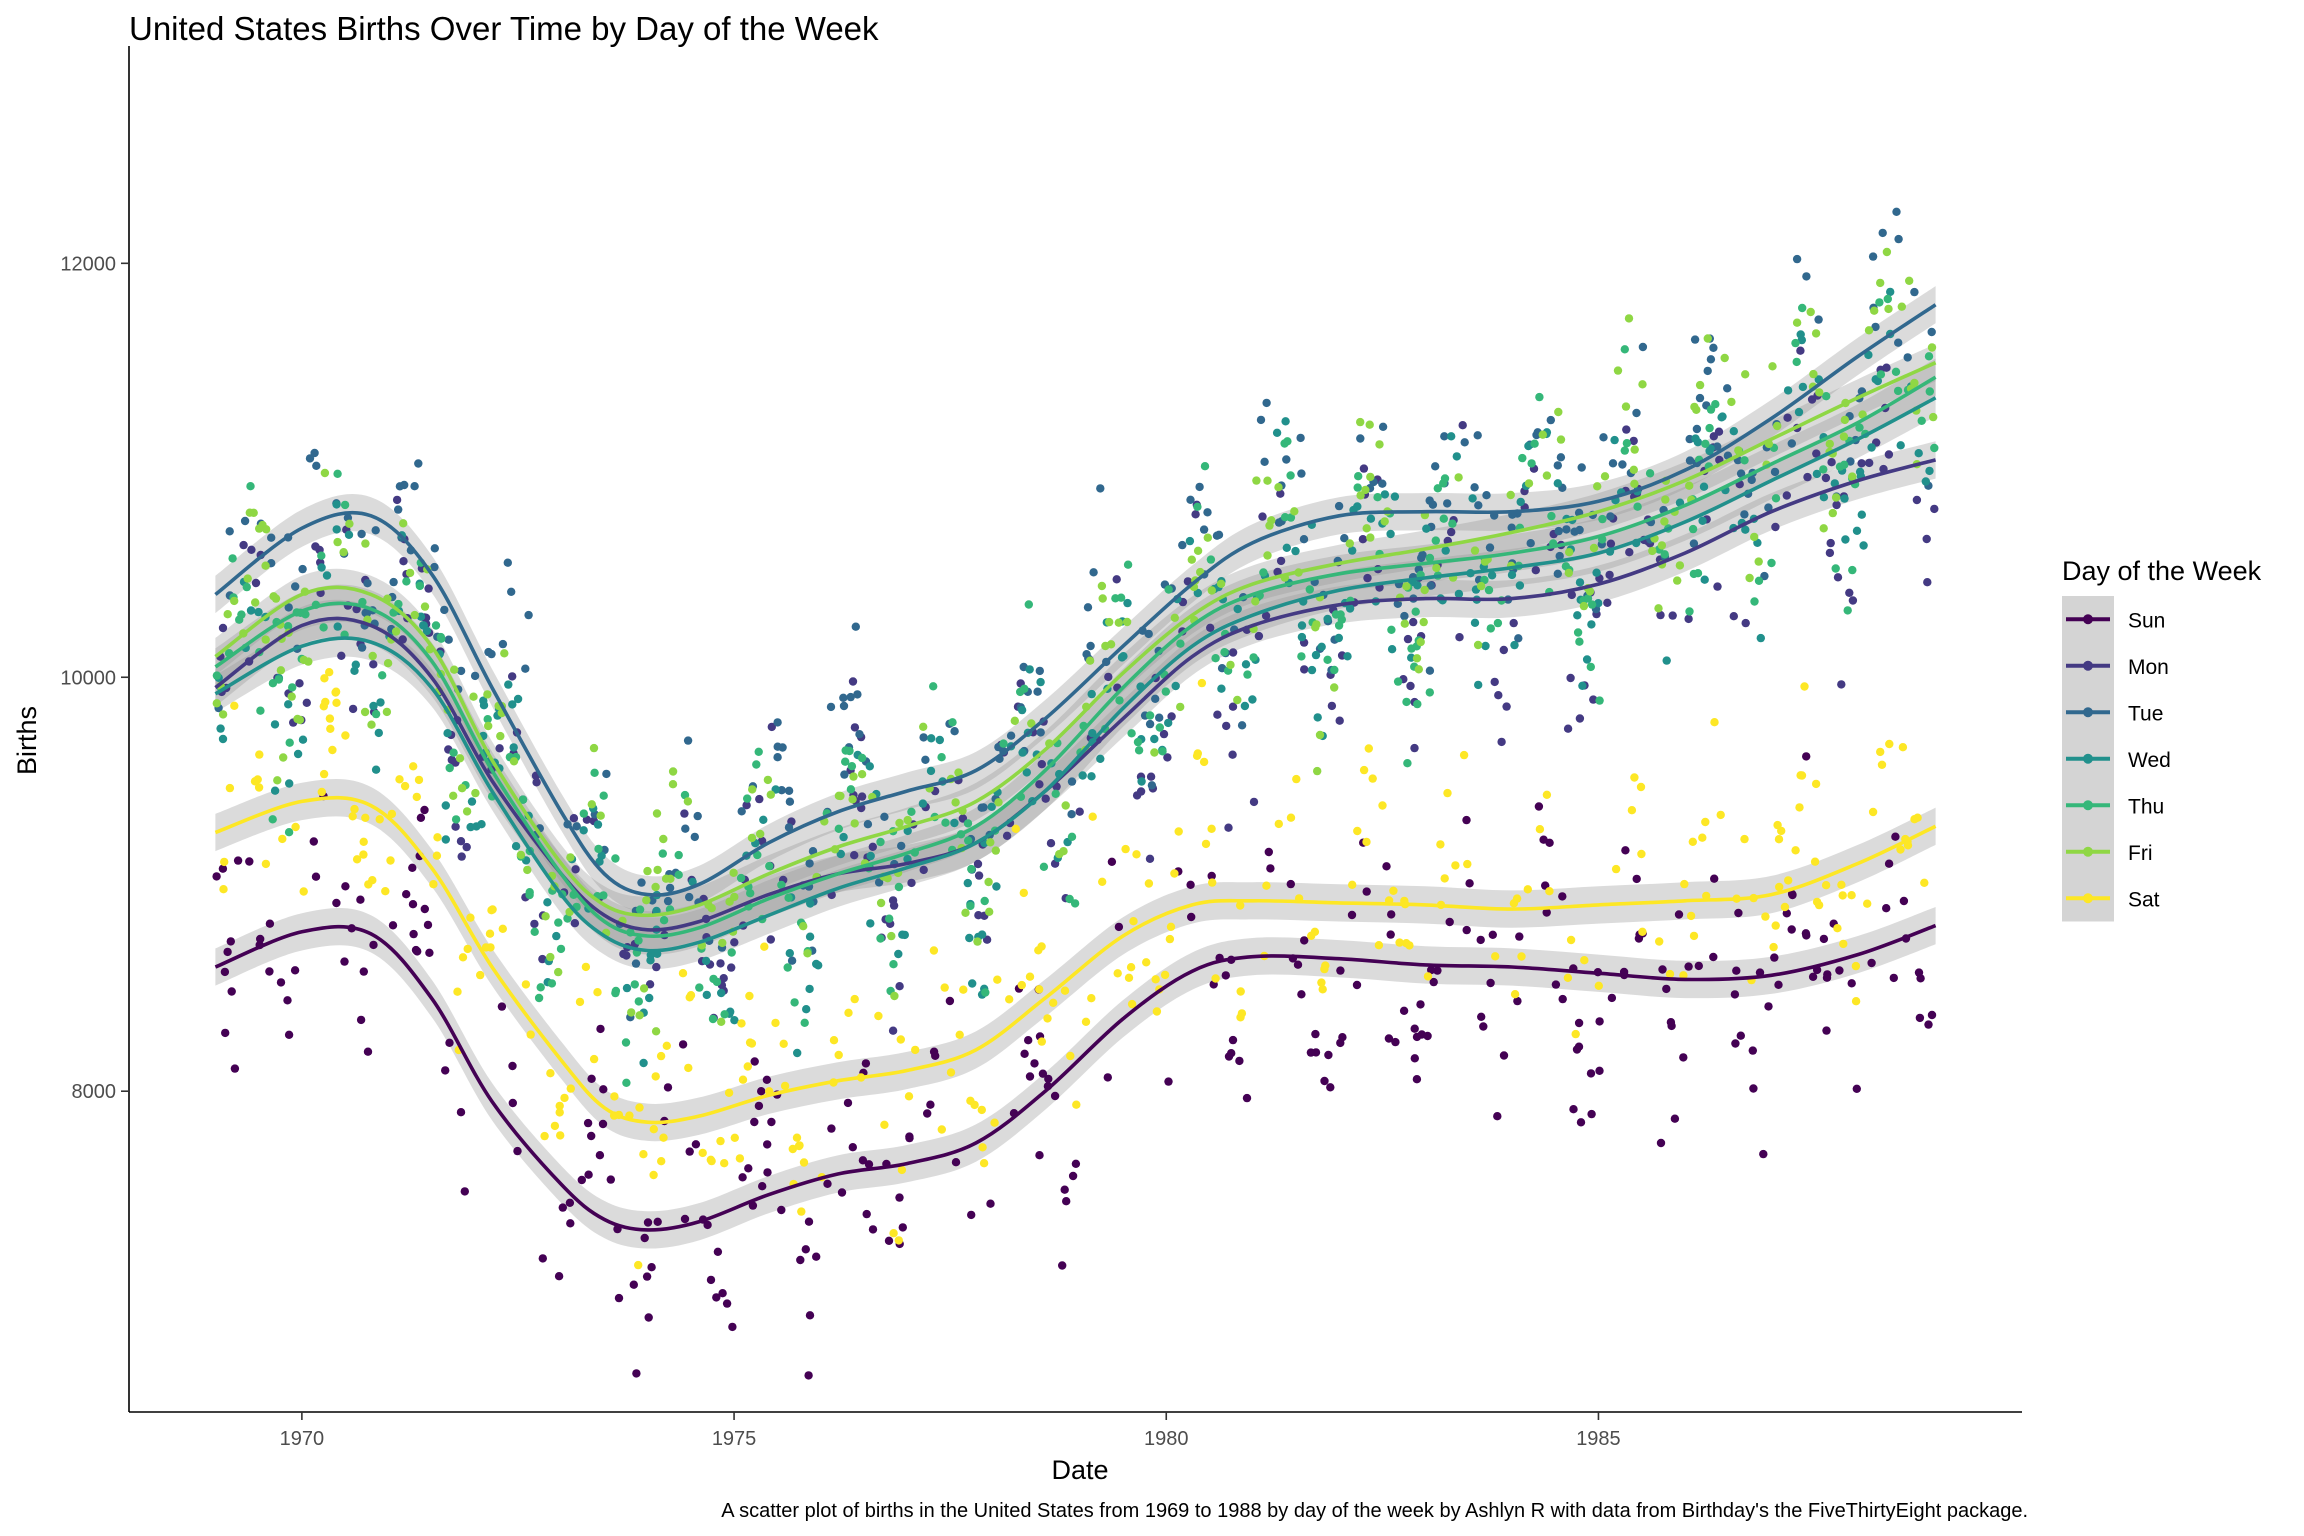 The image size is (2304, 1536). What do you see at coordinates (2148, 667) in the screenshot?
I see `legend-label-mon: Mon` at bounding box center [2148, 667].